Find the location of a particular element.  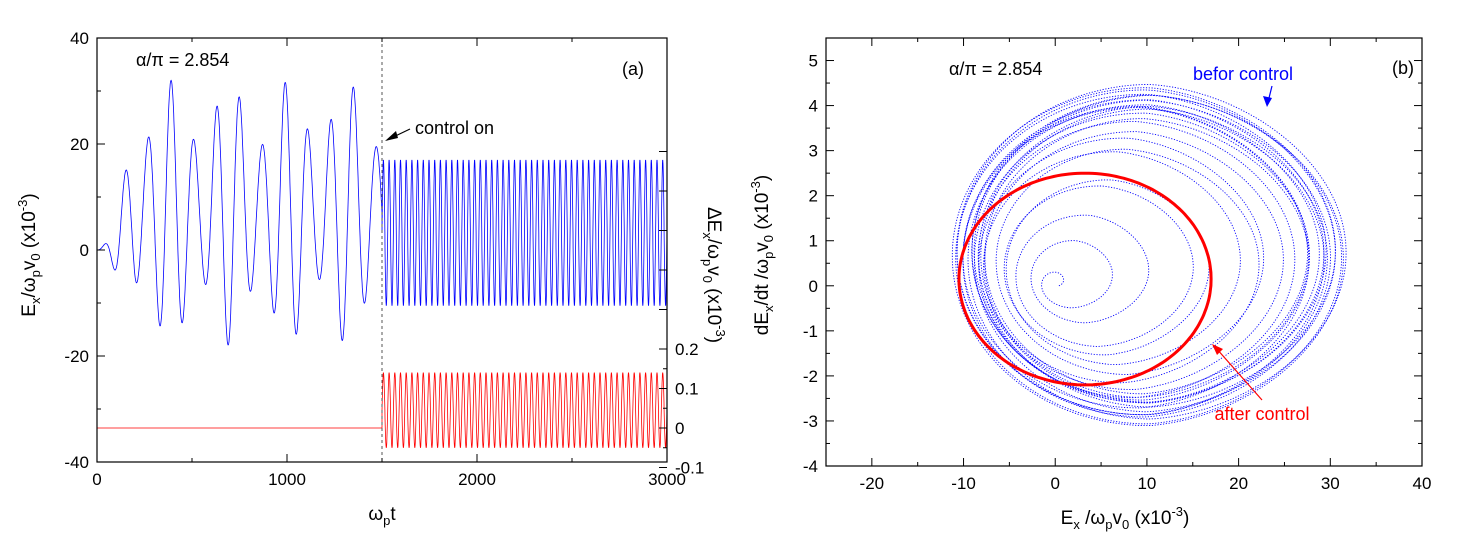

y-axis-label-left: Ex/ωpv0 (x10-3) is located at coordinates (29, 254).